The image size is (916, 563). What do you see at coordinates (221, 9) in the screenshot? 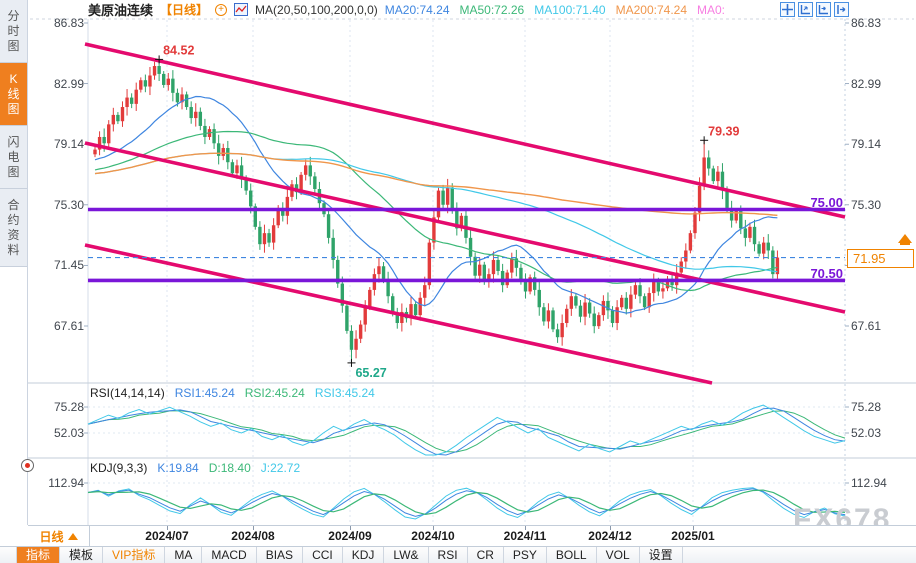
I see `add-favorite-icon: +` at bounding box center [221, 9].